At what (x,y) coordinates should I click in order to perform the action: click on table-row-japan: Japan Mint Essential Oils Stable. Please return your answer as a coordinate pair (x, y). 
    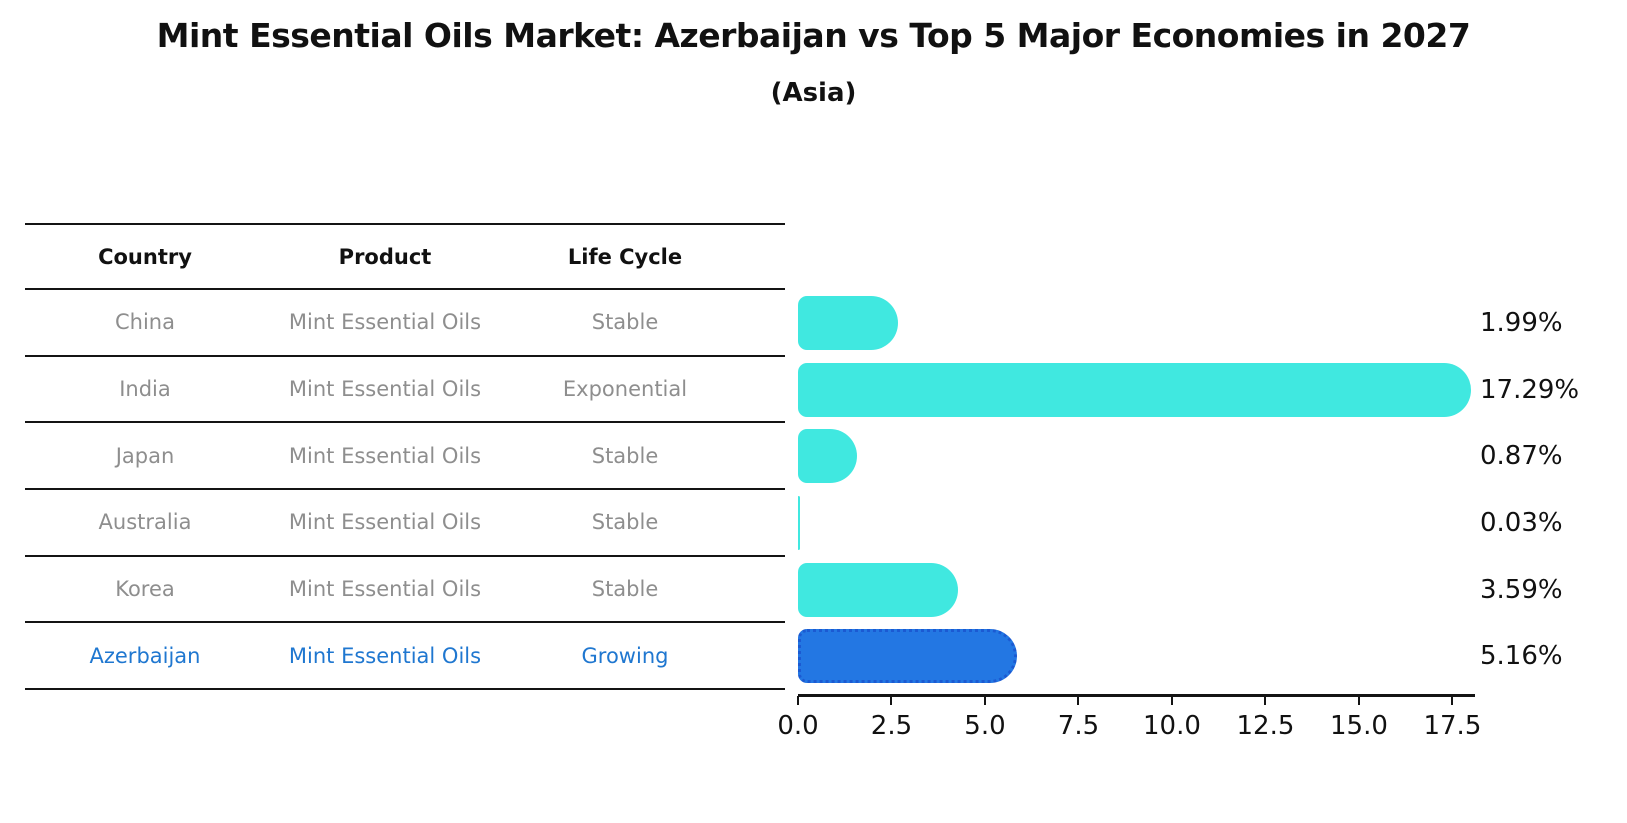
    Looking at the image, I should click on (405, 457).